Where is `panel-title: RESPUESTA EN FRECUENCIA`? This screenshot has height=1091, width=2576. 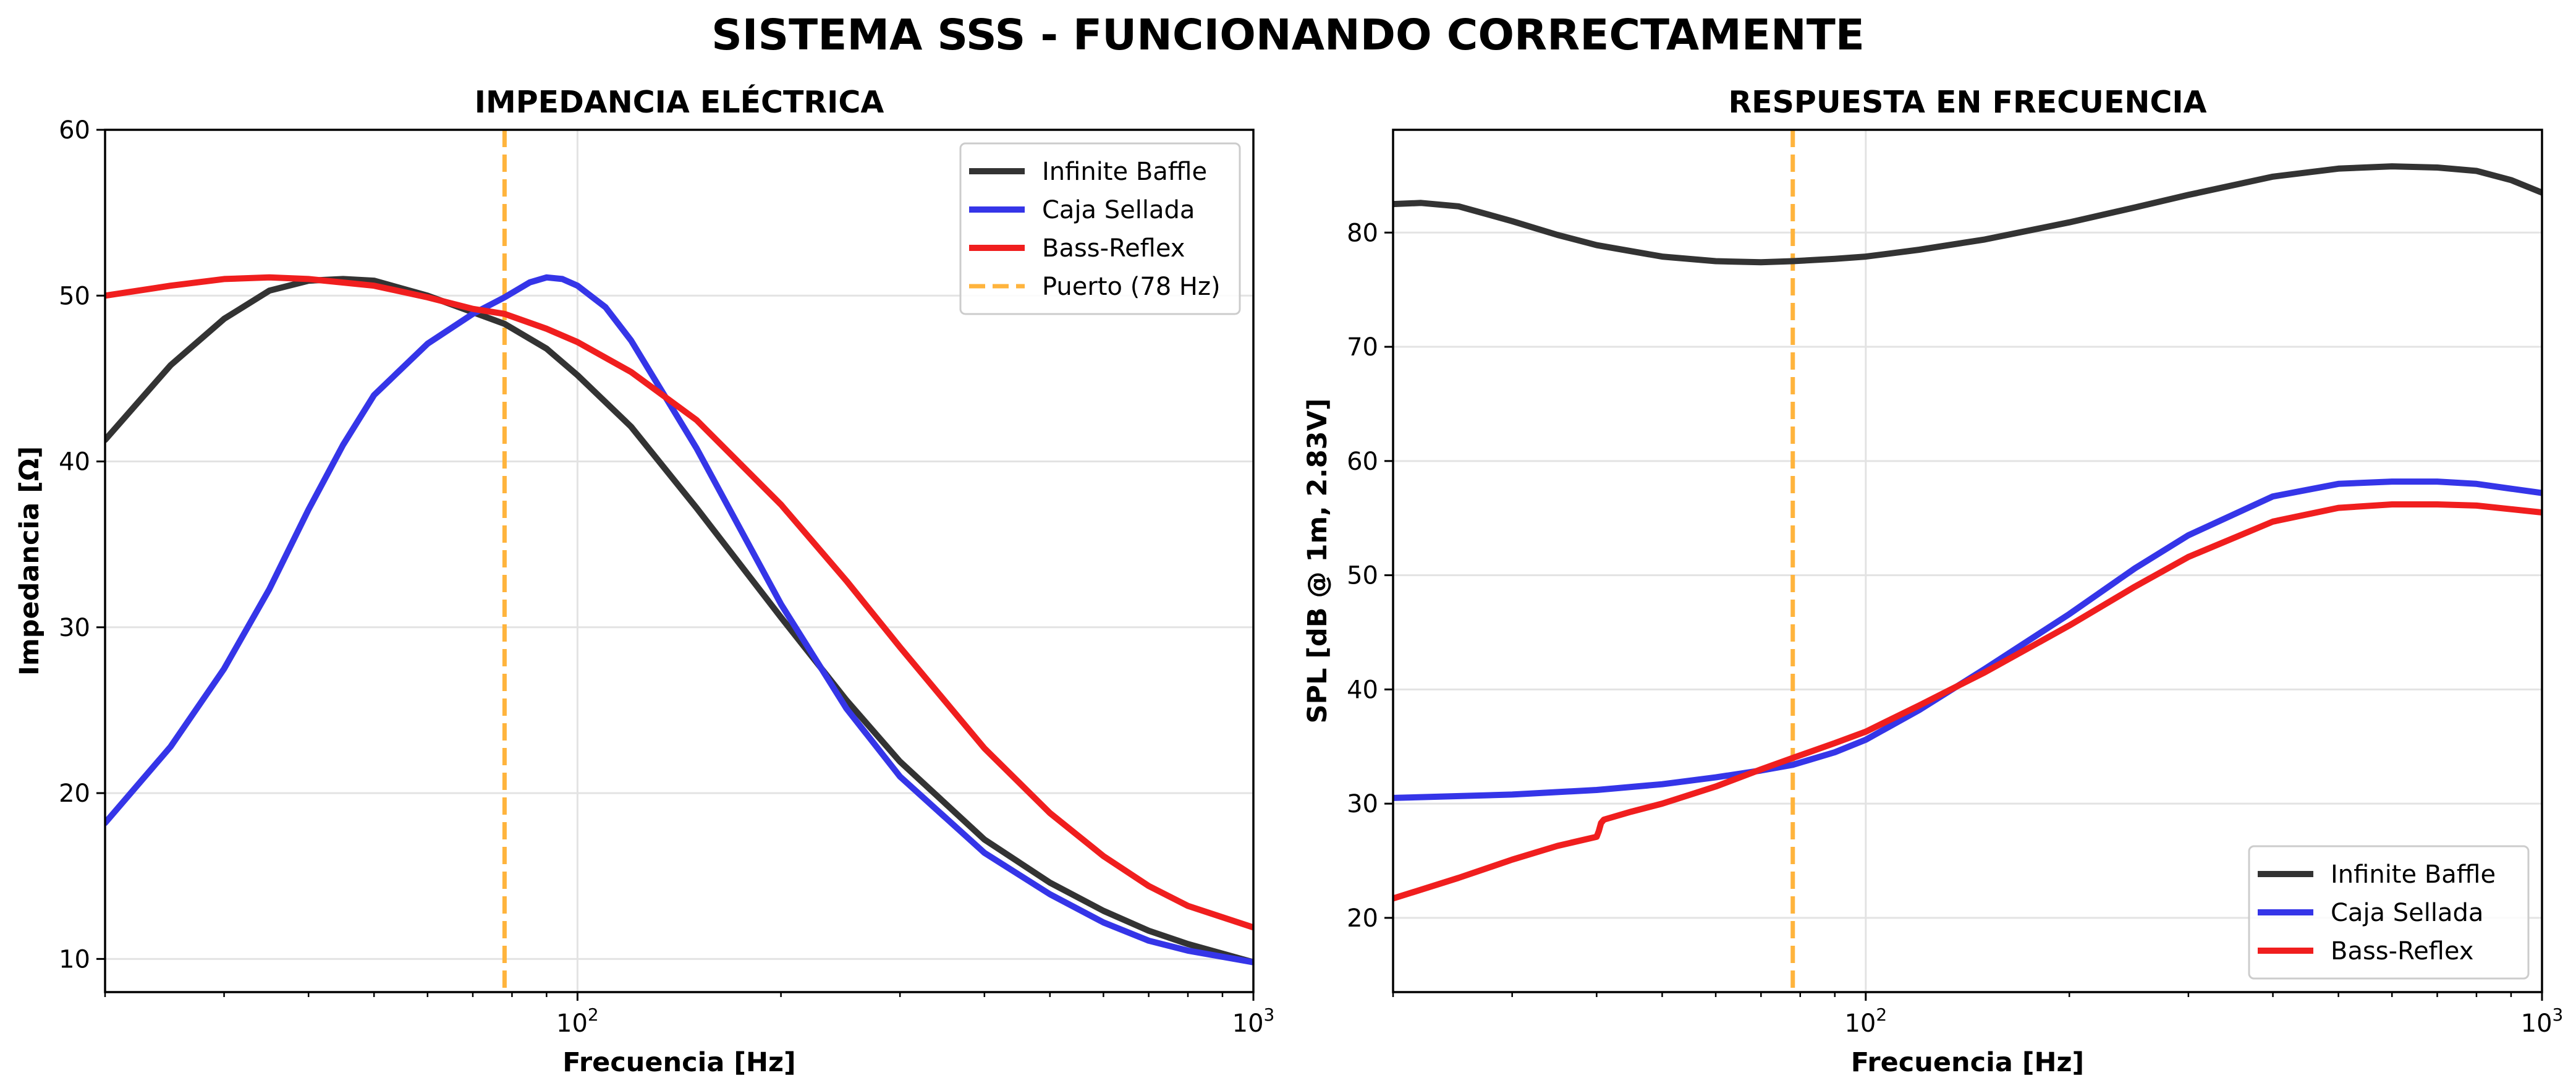
panel-title: RESPUESTA EN FRECUENCIA is located at coordinates (1967, 102).